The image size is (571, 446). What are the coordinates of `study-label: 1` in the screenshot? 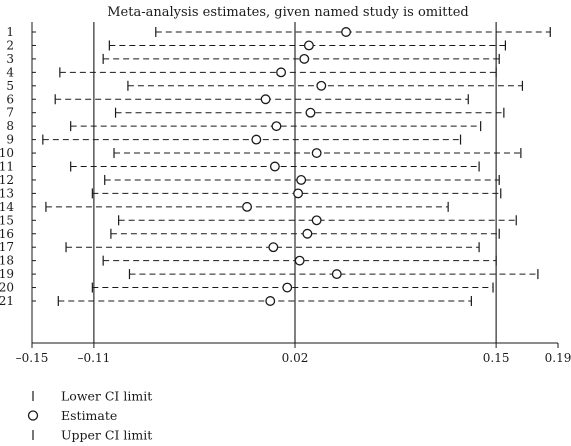 It's located at (10, 32).